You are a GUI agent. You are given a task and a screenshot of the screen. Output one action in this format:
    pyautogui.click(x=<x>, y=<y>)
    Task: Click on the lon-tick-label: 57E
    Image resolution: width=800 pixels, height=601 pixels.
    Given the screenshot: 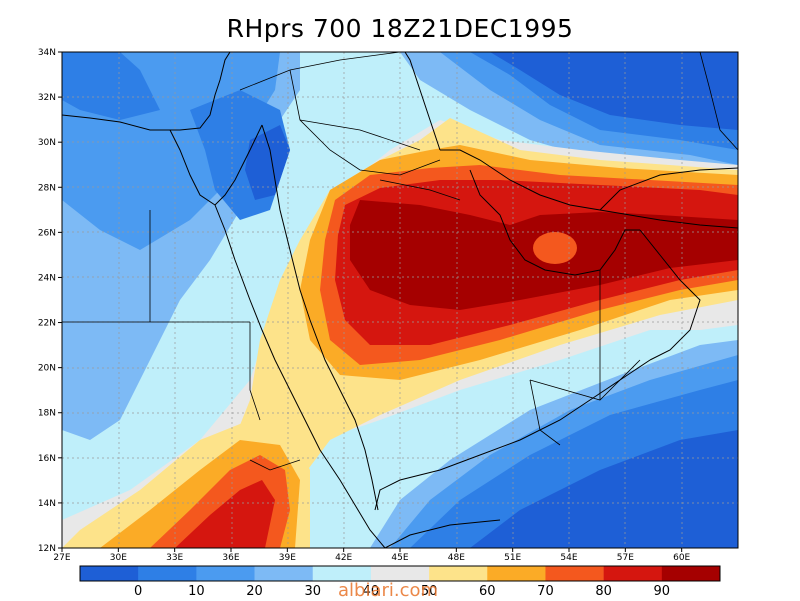 What is the action you would take?
    pyautogui.click(x=625, y=558)
    